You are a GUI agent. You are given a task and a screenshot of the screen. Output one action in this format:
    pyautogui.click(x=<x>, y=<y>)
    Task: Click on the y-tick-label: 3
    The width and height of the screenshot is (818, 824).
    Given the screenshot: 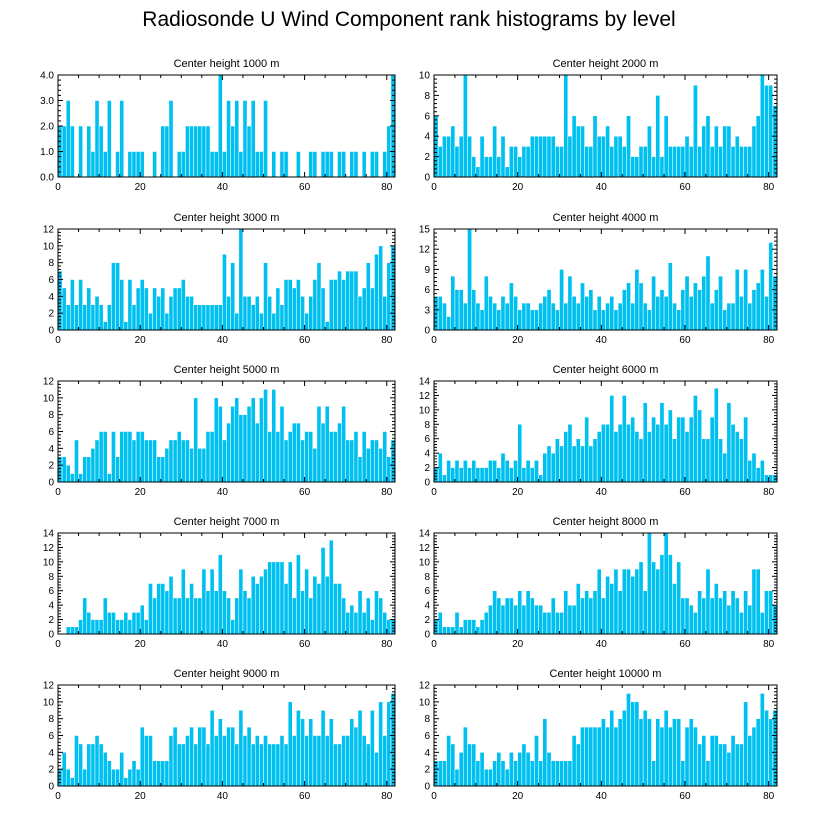 What is the action you would take?
    pyautogui.click(x=427, y=310)
    